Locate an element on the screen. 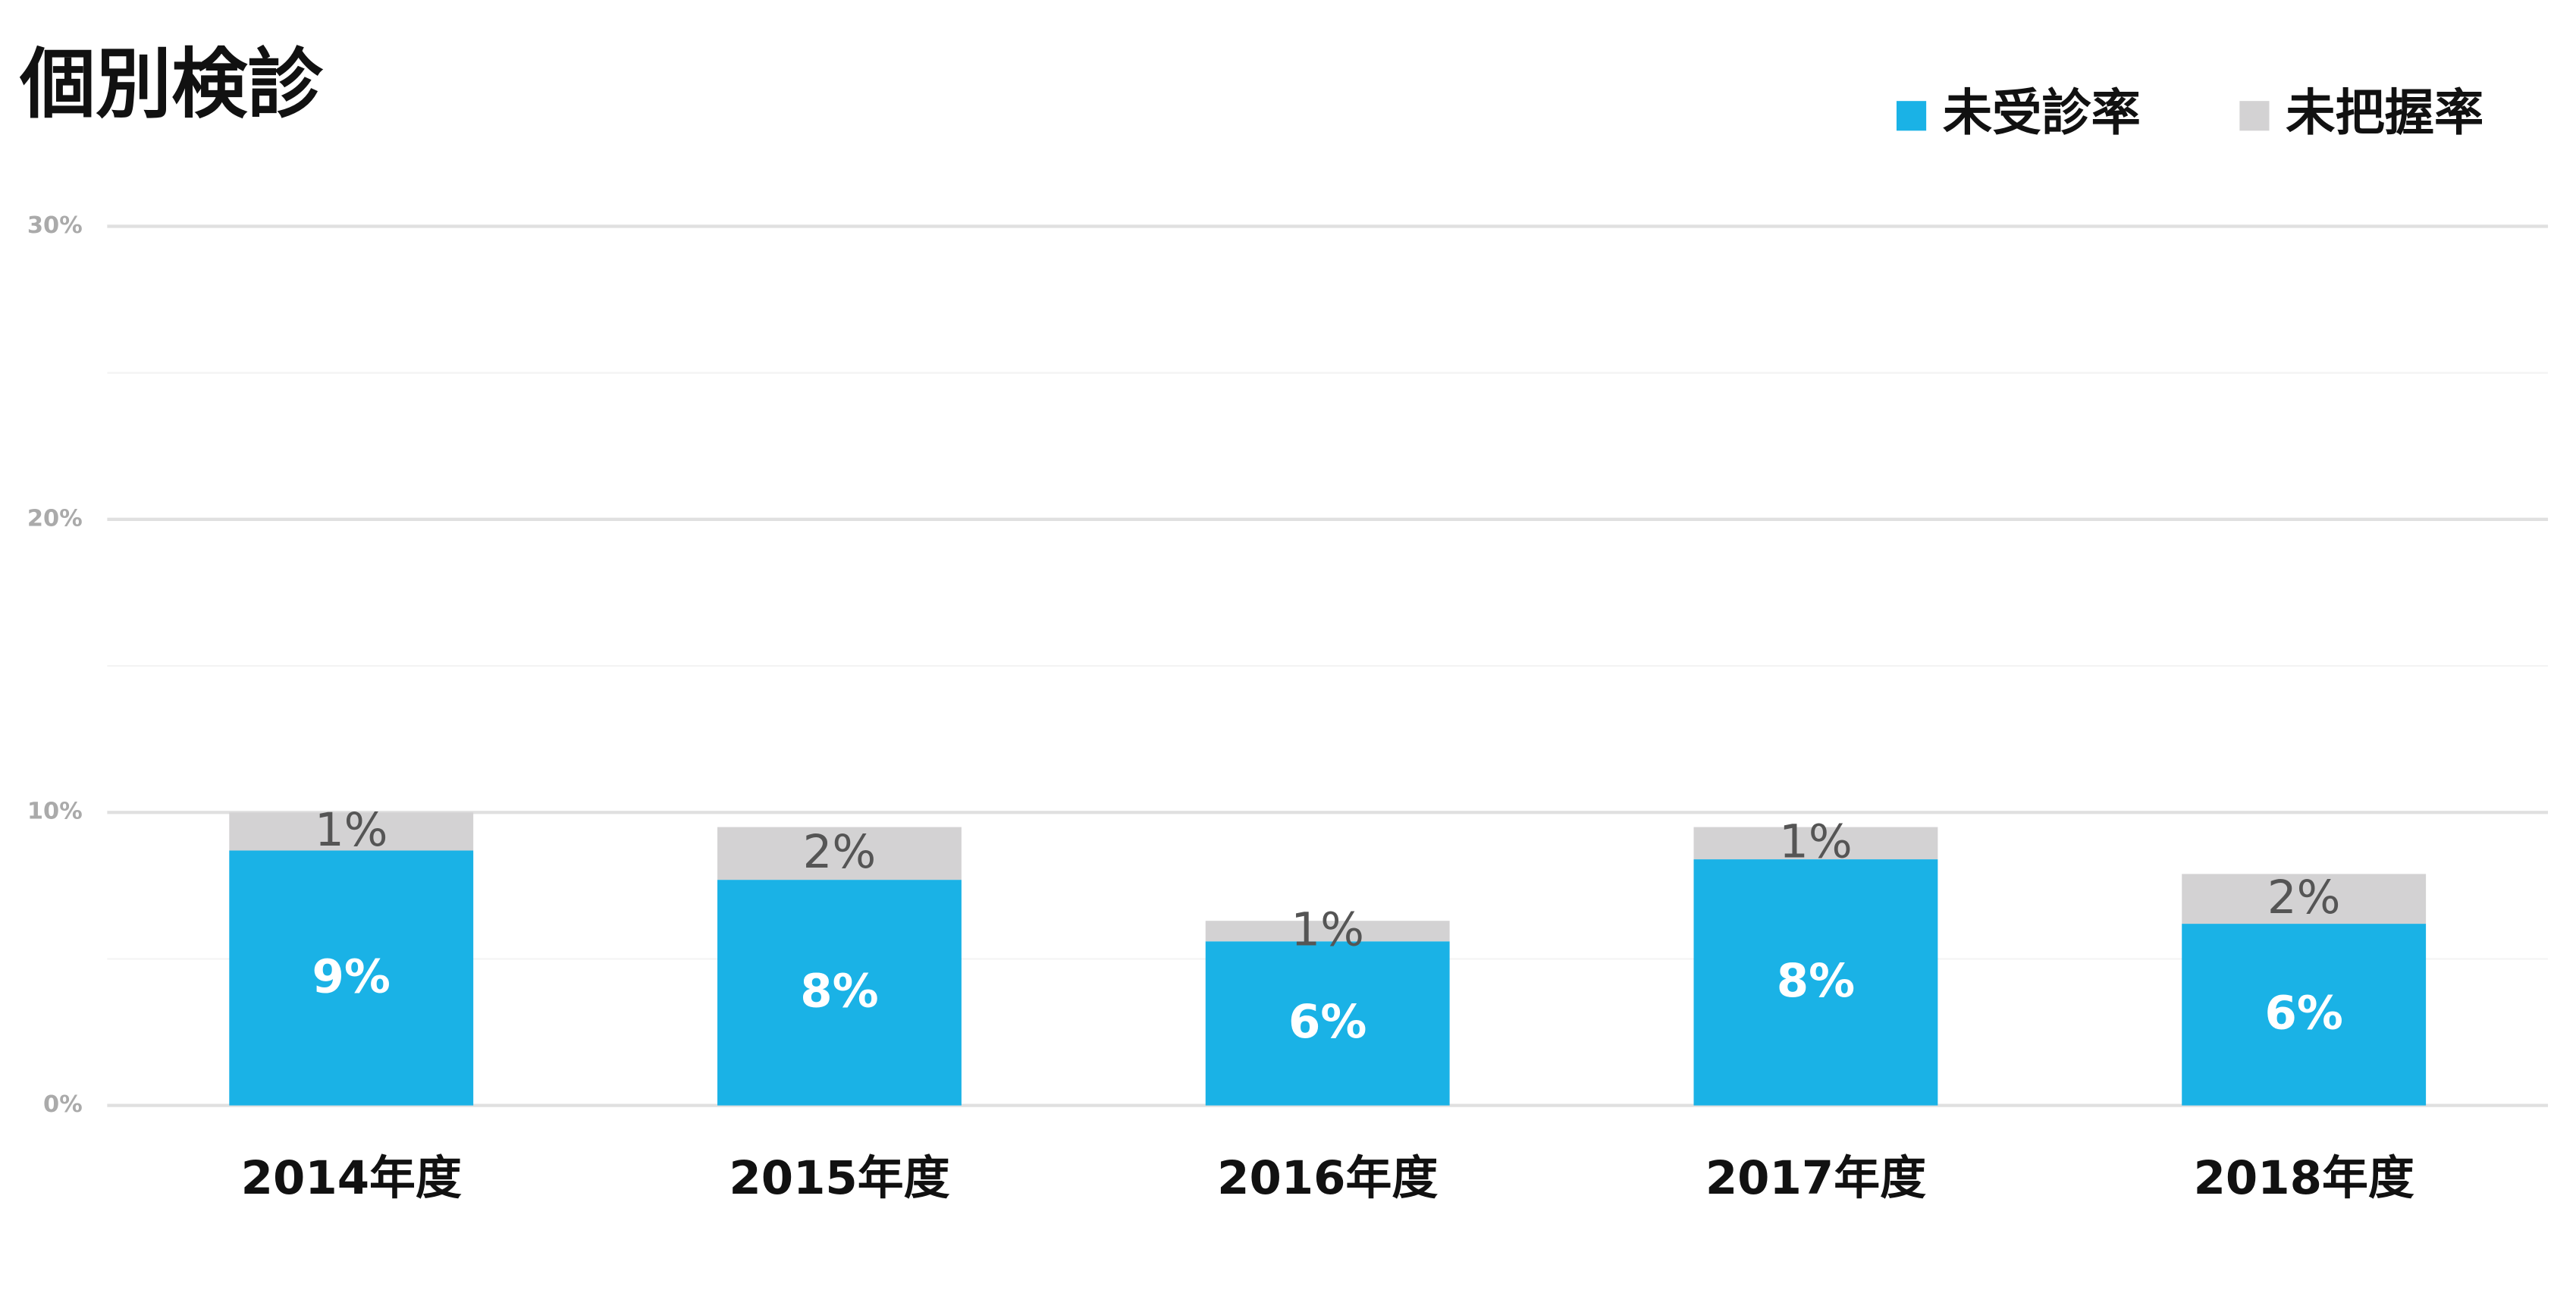 The width and height of the screenshot is (2576, 1312). y-tick-label: 30% is located at coordinates (55, 225).